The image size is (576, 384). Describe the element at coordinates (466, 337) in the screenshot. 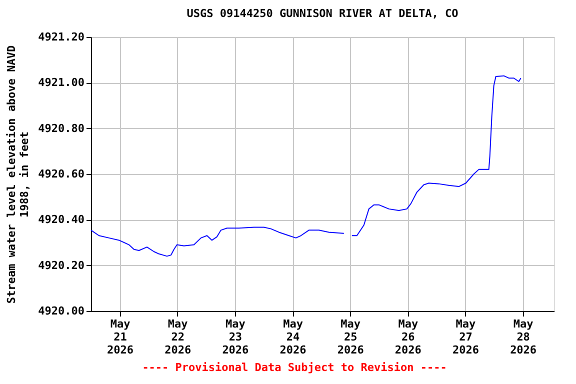

I see `x-tick-label: May 27 2026` at that location.